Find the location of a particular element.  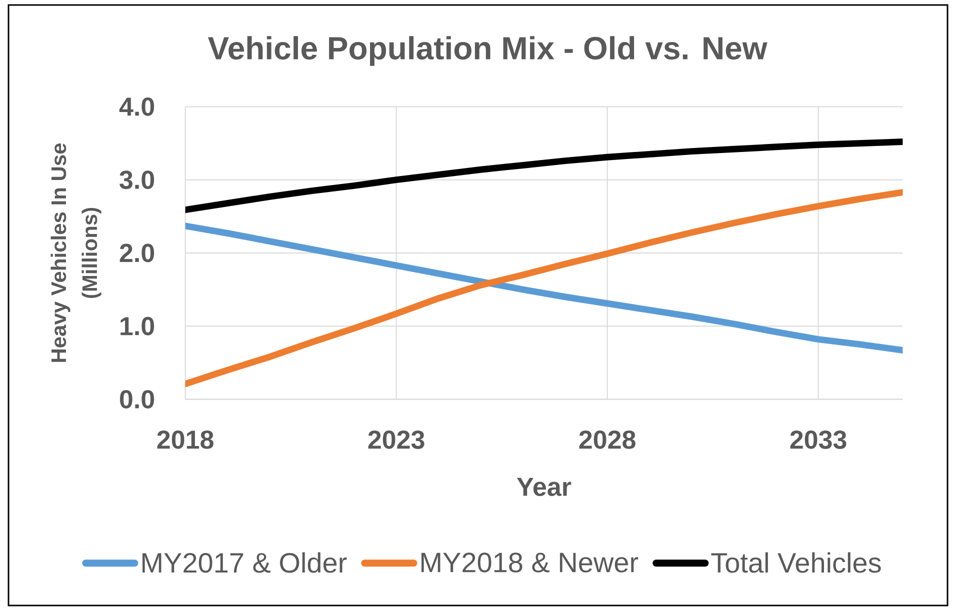

y-tick-label: 4.0 is located at coordinates (136, 106).